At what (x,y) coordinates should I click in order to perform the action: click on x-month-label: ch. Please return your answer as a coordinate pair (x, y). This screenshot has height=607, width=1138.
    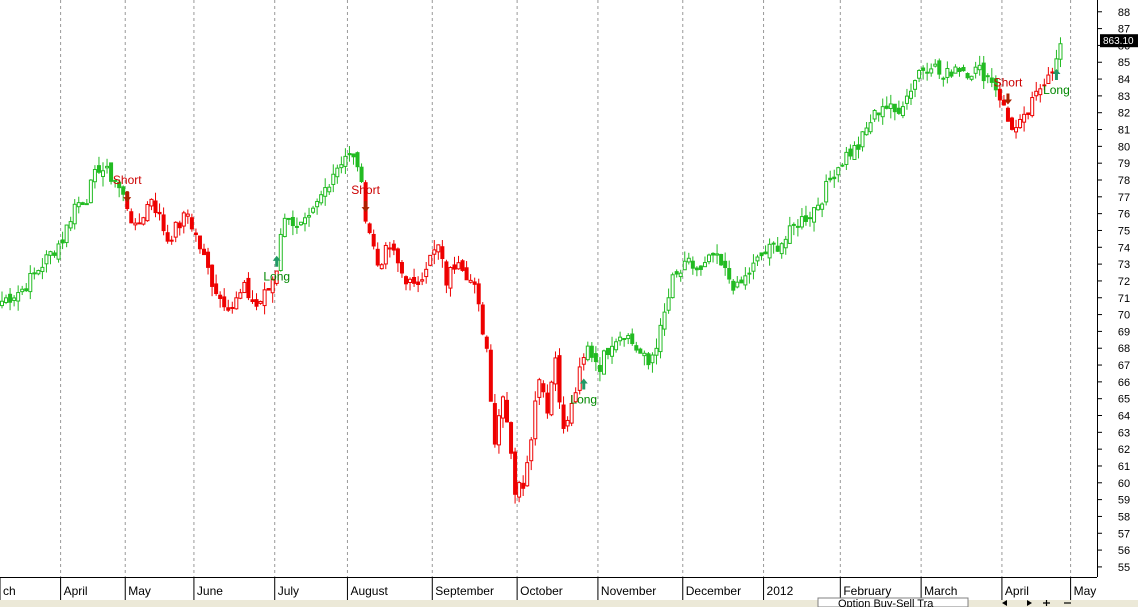
    Looking at the image, I should click on (9, 591).